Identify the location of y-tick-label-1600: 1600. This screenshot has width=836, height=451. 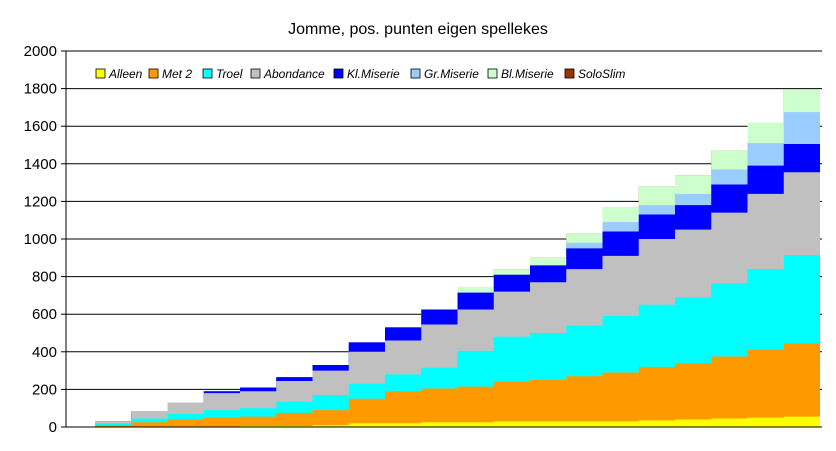
(40, 126).